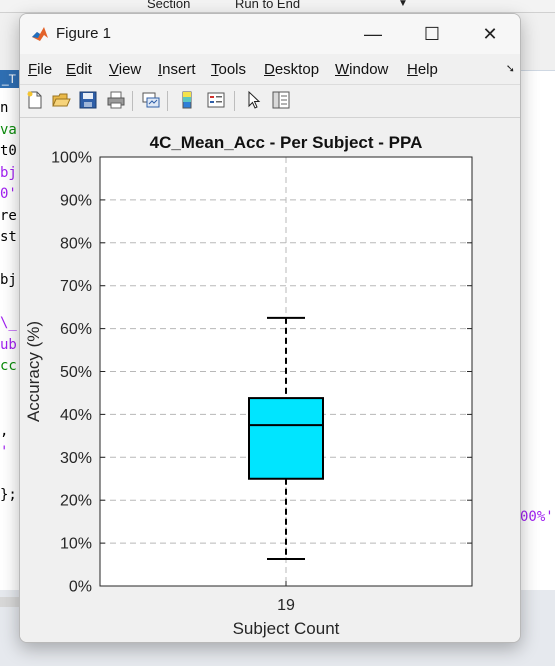 Image resolution: width=555 pixels, height=666 pixels. I want to click on code-line: cc, so click(8, 366).